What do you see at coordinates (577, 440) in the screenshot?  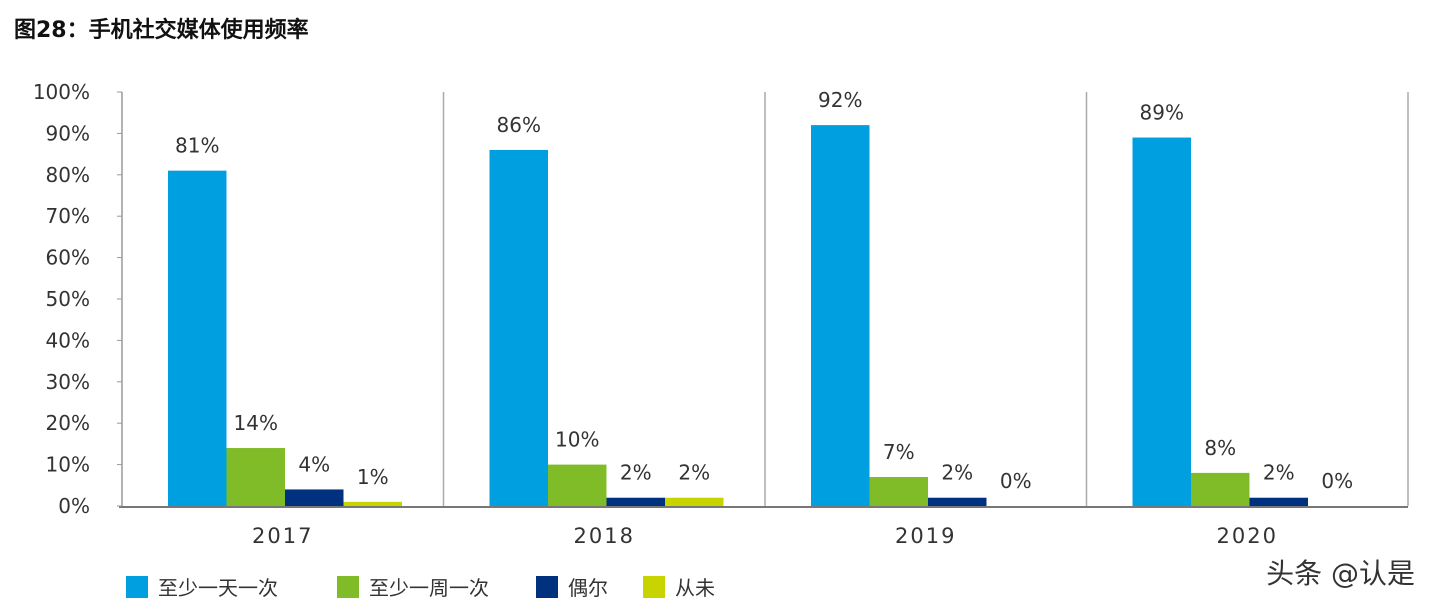 I see `data-label: 10%` at bounding box center [577, 440].